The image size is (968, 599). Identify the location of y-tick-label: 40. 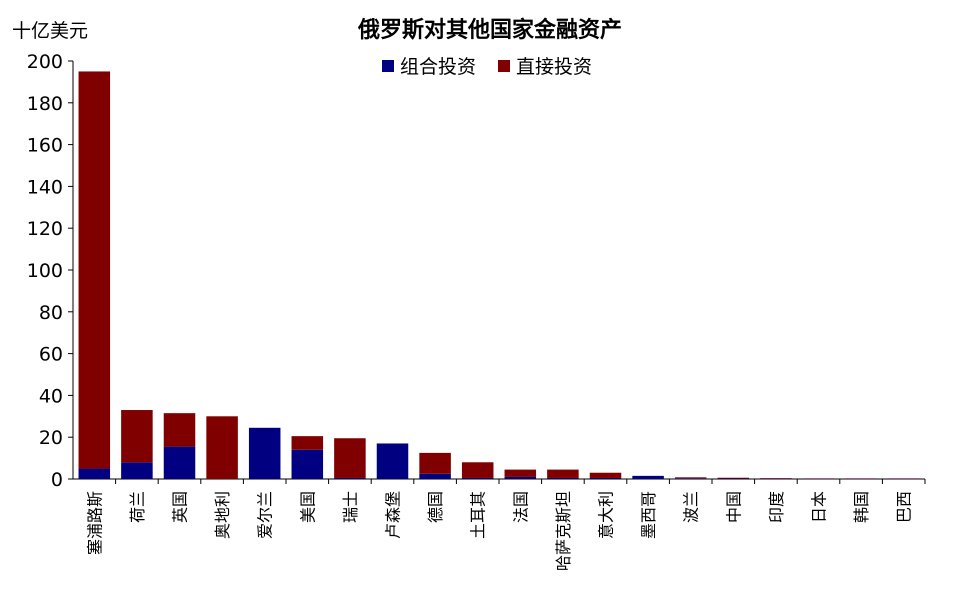
(51, 396).